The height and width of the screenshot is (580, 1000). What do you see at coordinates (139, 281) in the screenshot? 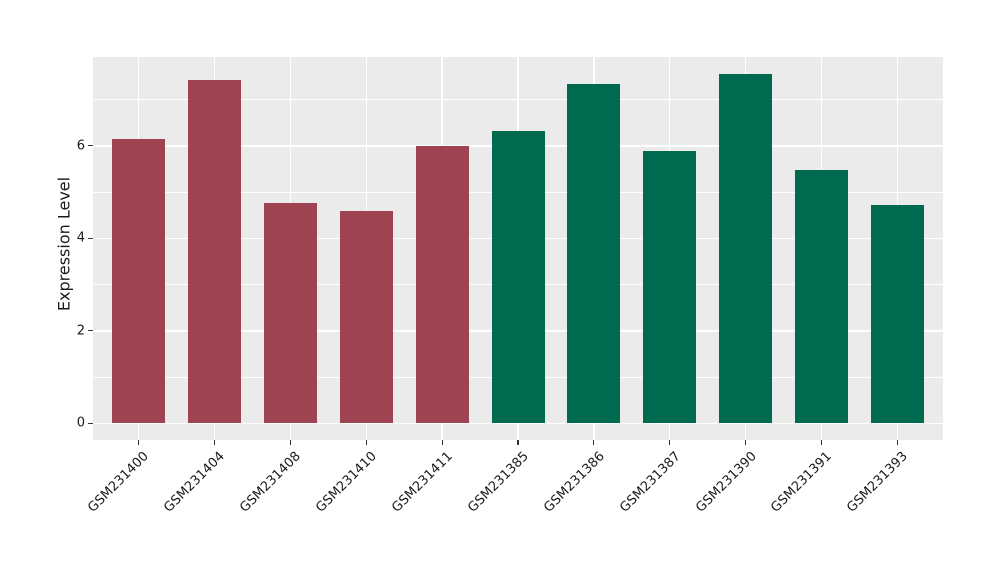
I see `bar-GSM231400` at bounding box center [139, 281].